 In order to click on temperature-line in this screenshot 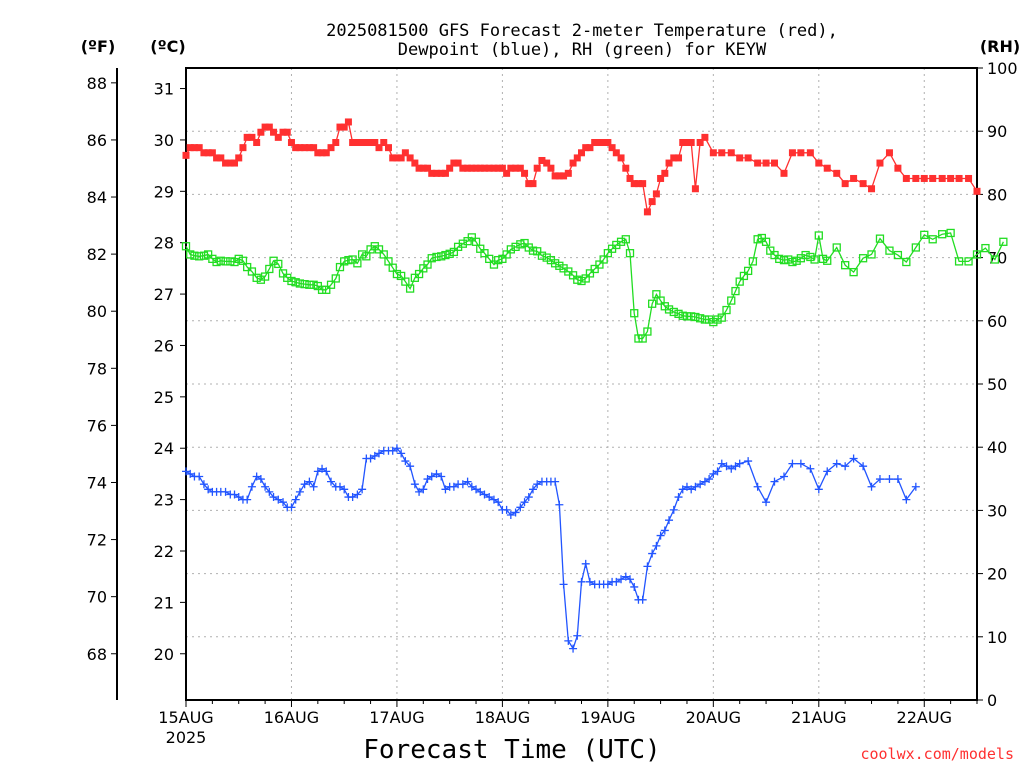, I will do `click(581, 167)`.